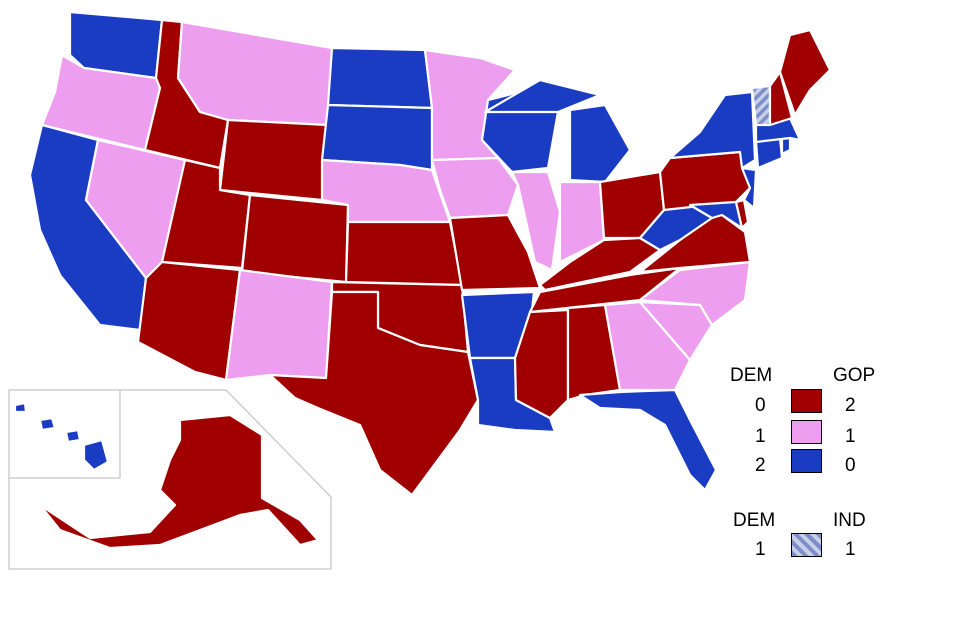 The width and height of the screenshot is (956, 617). What do you see at coordinates (760, 405) in the screenshot?
I see `legend-row-1-dem: 0` at bounding box center [760, 405].